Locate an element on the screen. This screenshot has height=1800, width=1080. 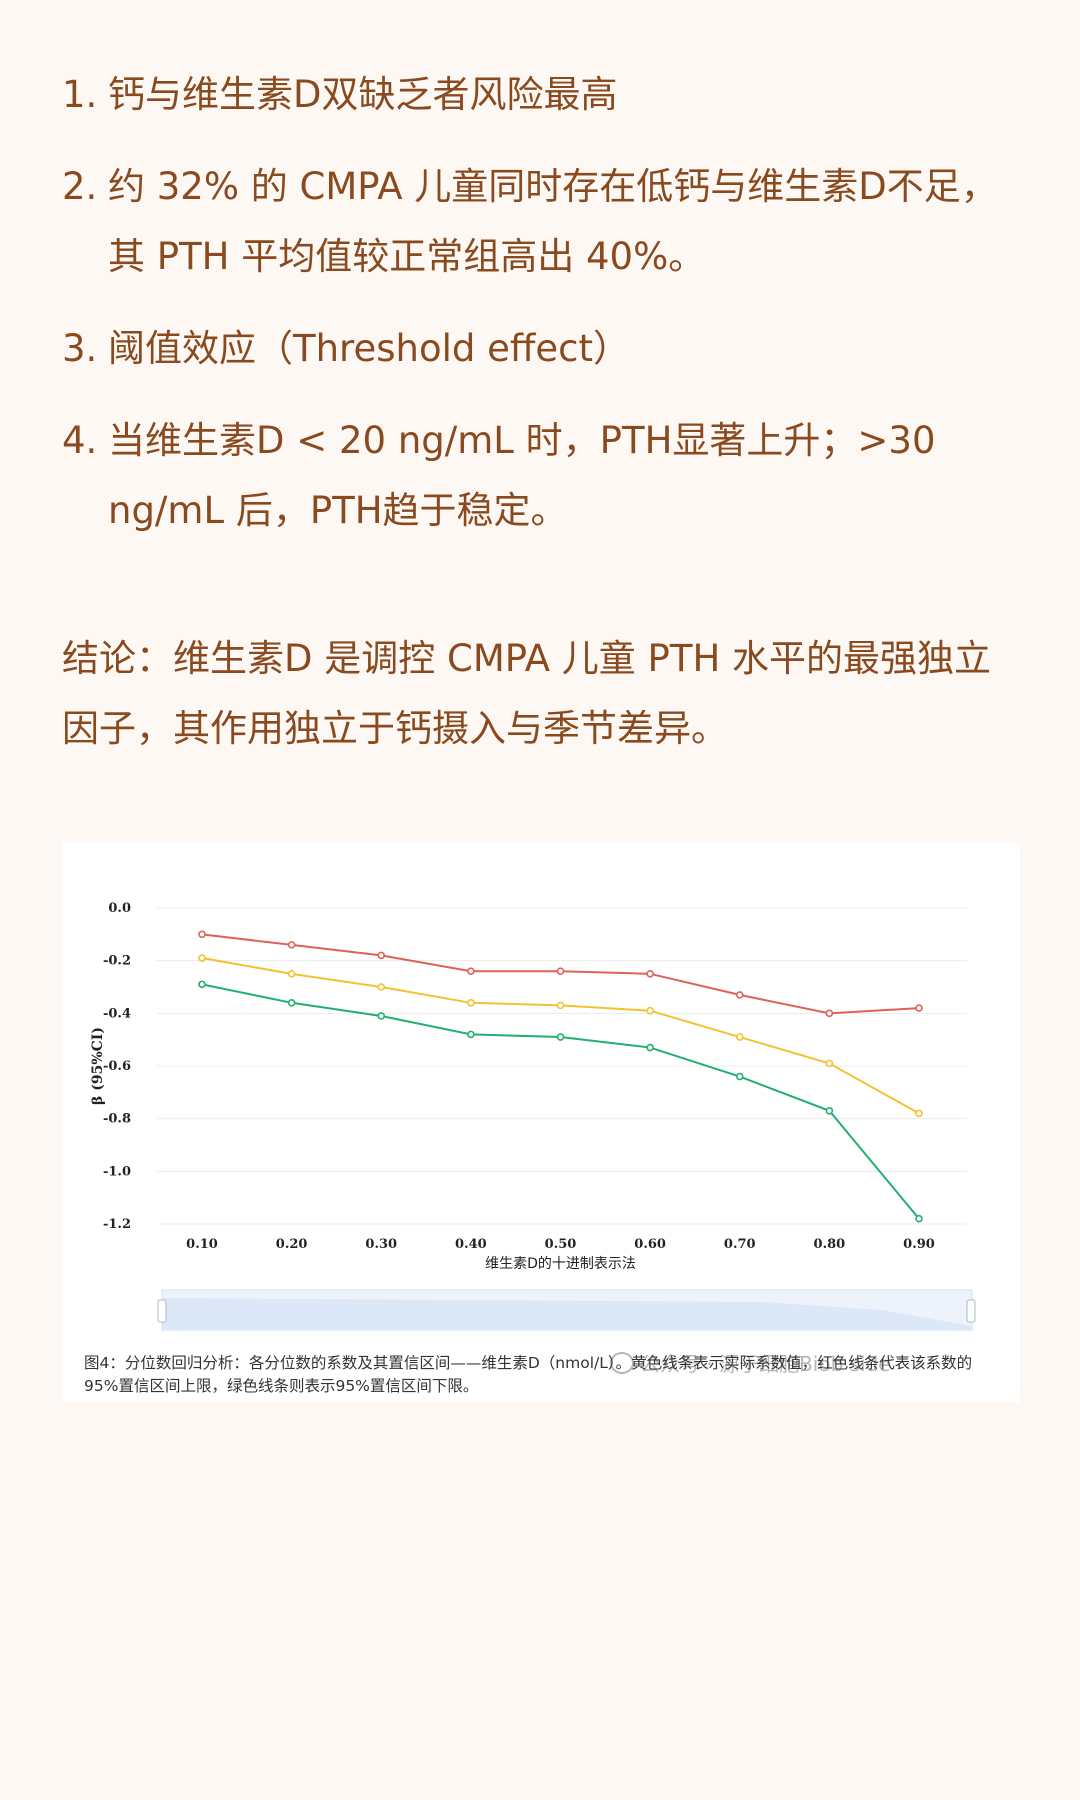
watermark: 公众号 · 源于细胞Biob side is located at coordinates (750, 1362).